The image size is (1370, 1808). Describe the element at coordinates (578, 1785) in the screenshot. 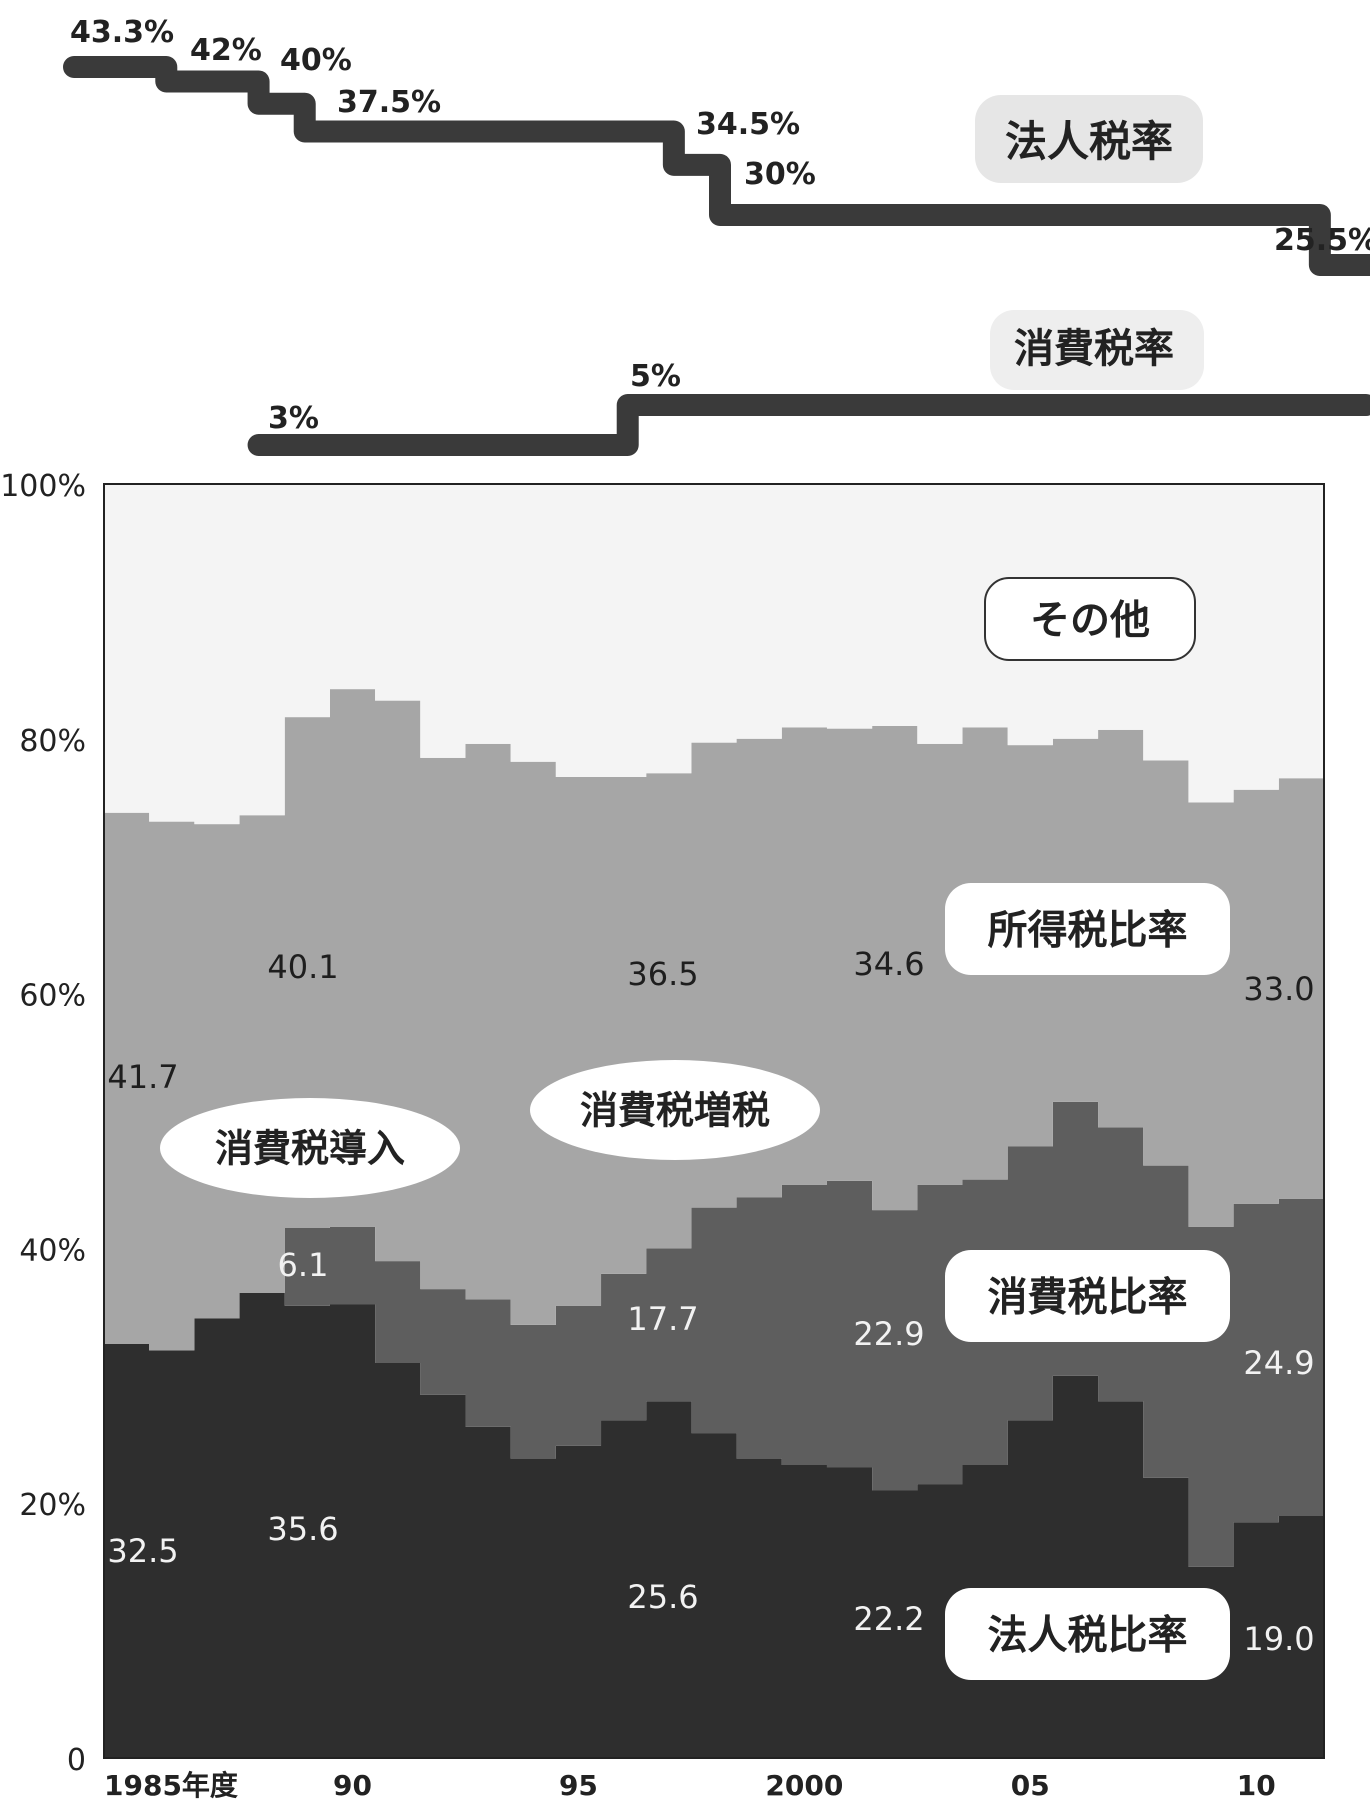

I see `x-tick-label: 95` at that location.